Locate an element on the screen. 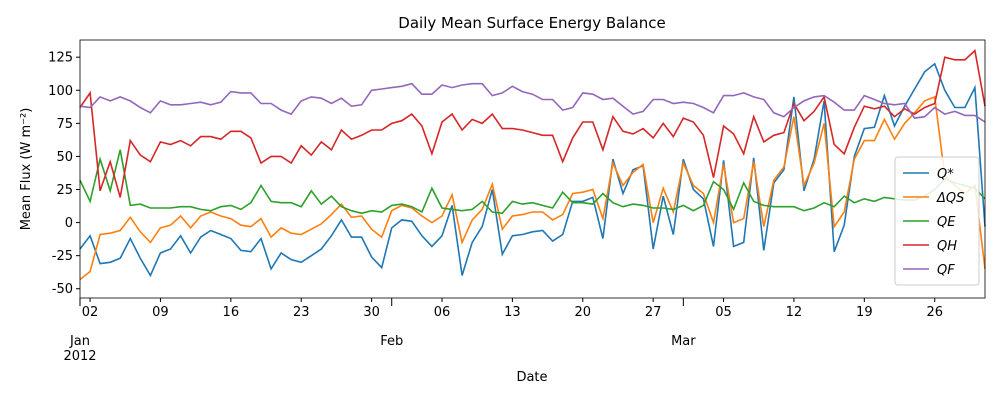 The width and height of the screenshot is (1000, 400). x-tick-label: 09 is located at coordinates (160, 312).